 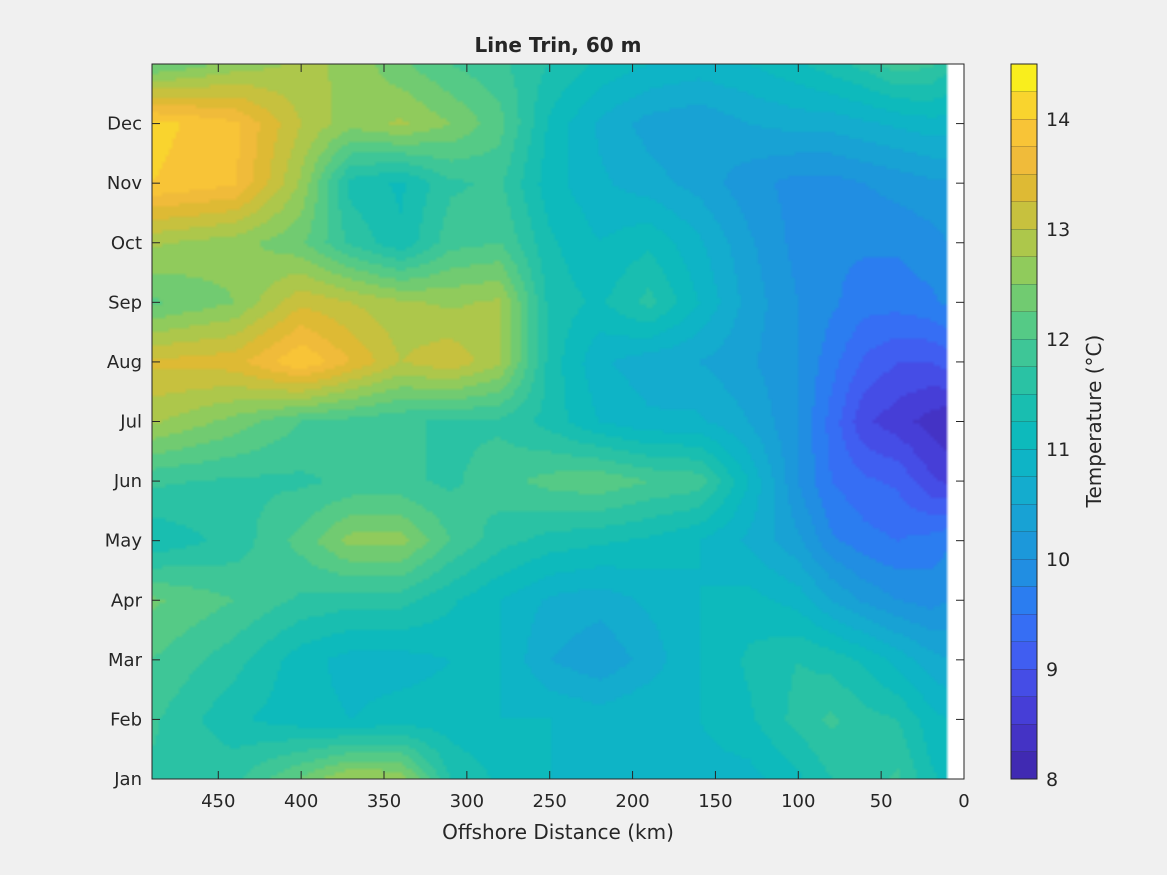 I want to click on colorbar-tick-label: 8, so click(x=1052, y=780).